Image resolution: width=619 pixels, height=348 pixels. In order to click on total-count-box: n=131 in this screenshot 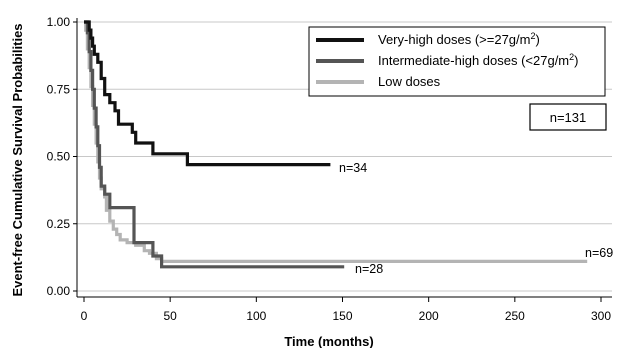, I will do `click(568, 117)`.